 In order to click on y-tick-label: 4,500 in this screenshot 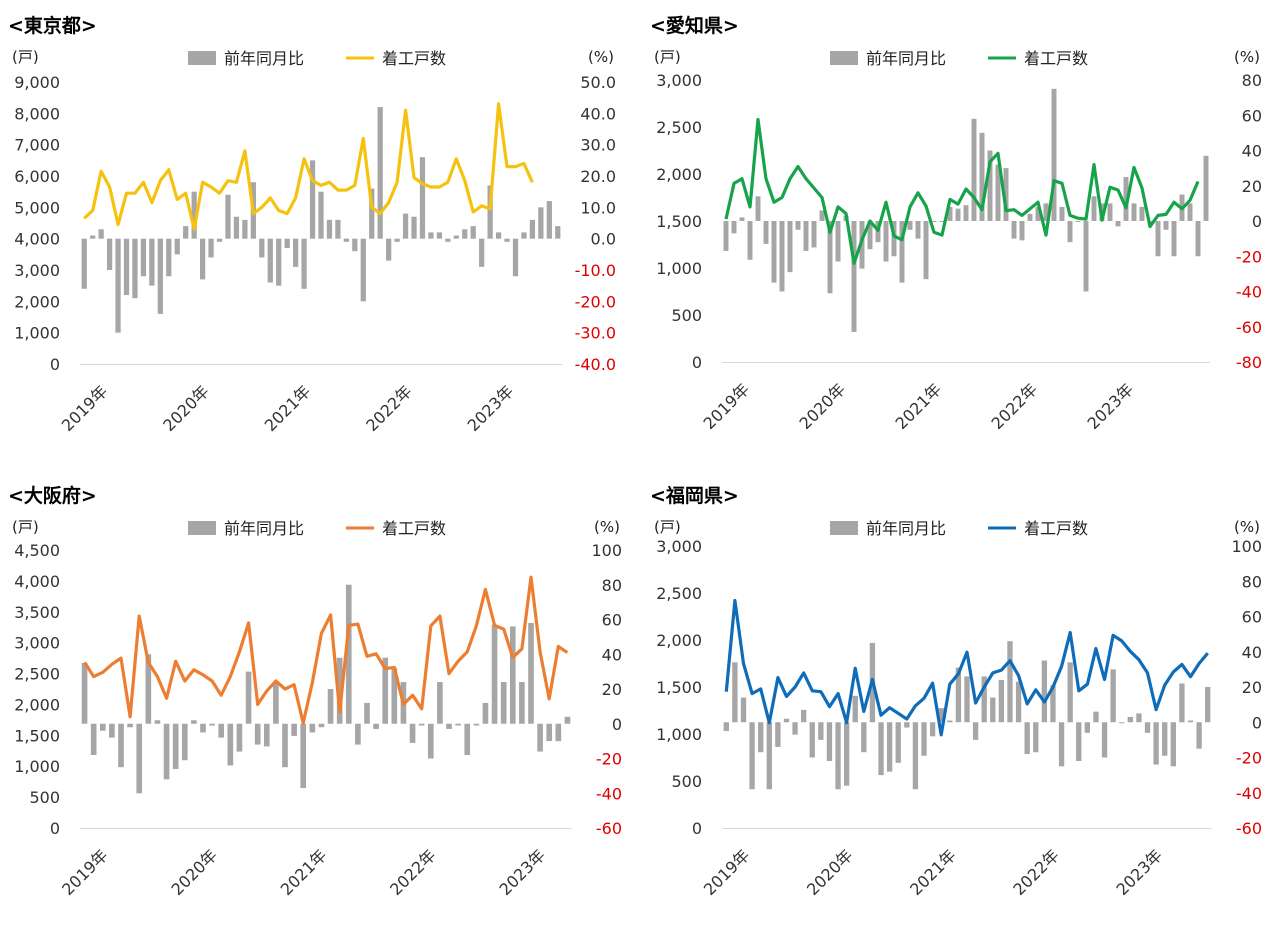, I will do `click(37, 550)`.